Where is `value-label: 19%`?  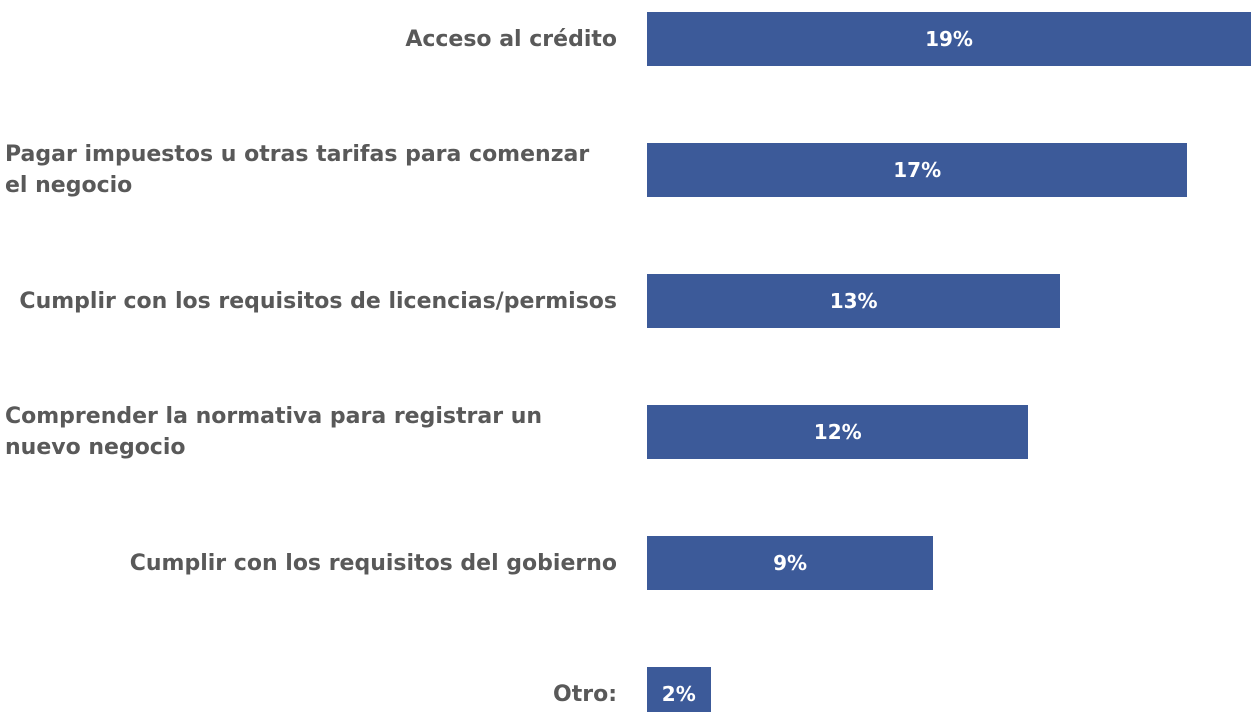 value-label: 19% is located at coordinates (949, 39).